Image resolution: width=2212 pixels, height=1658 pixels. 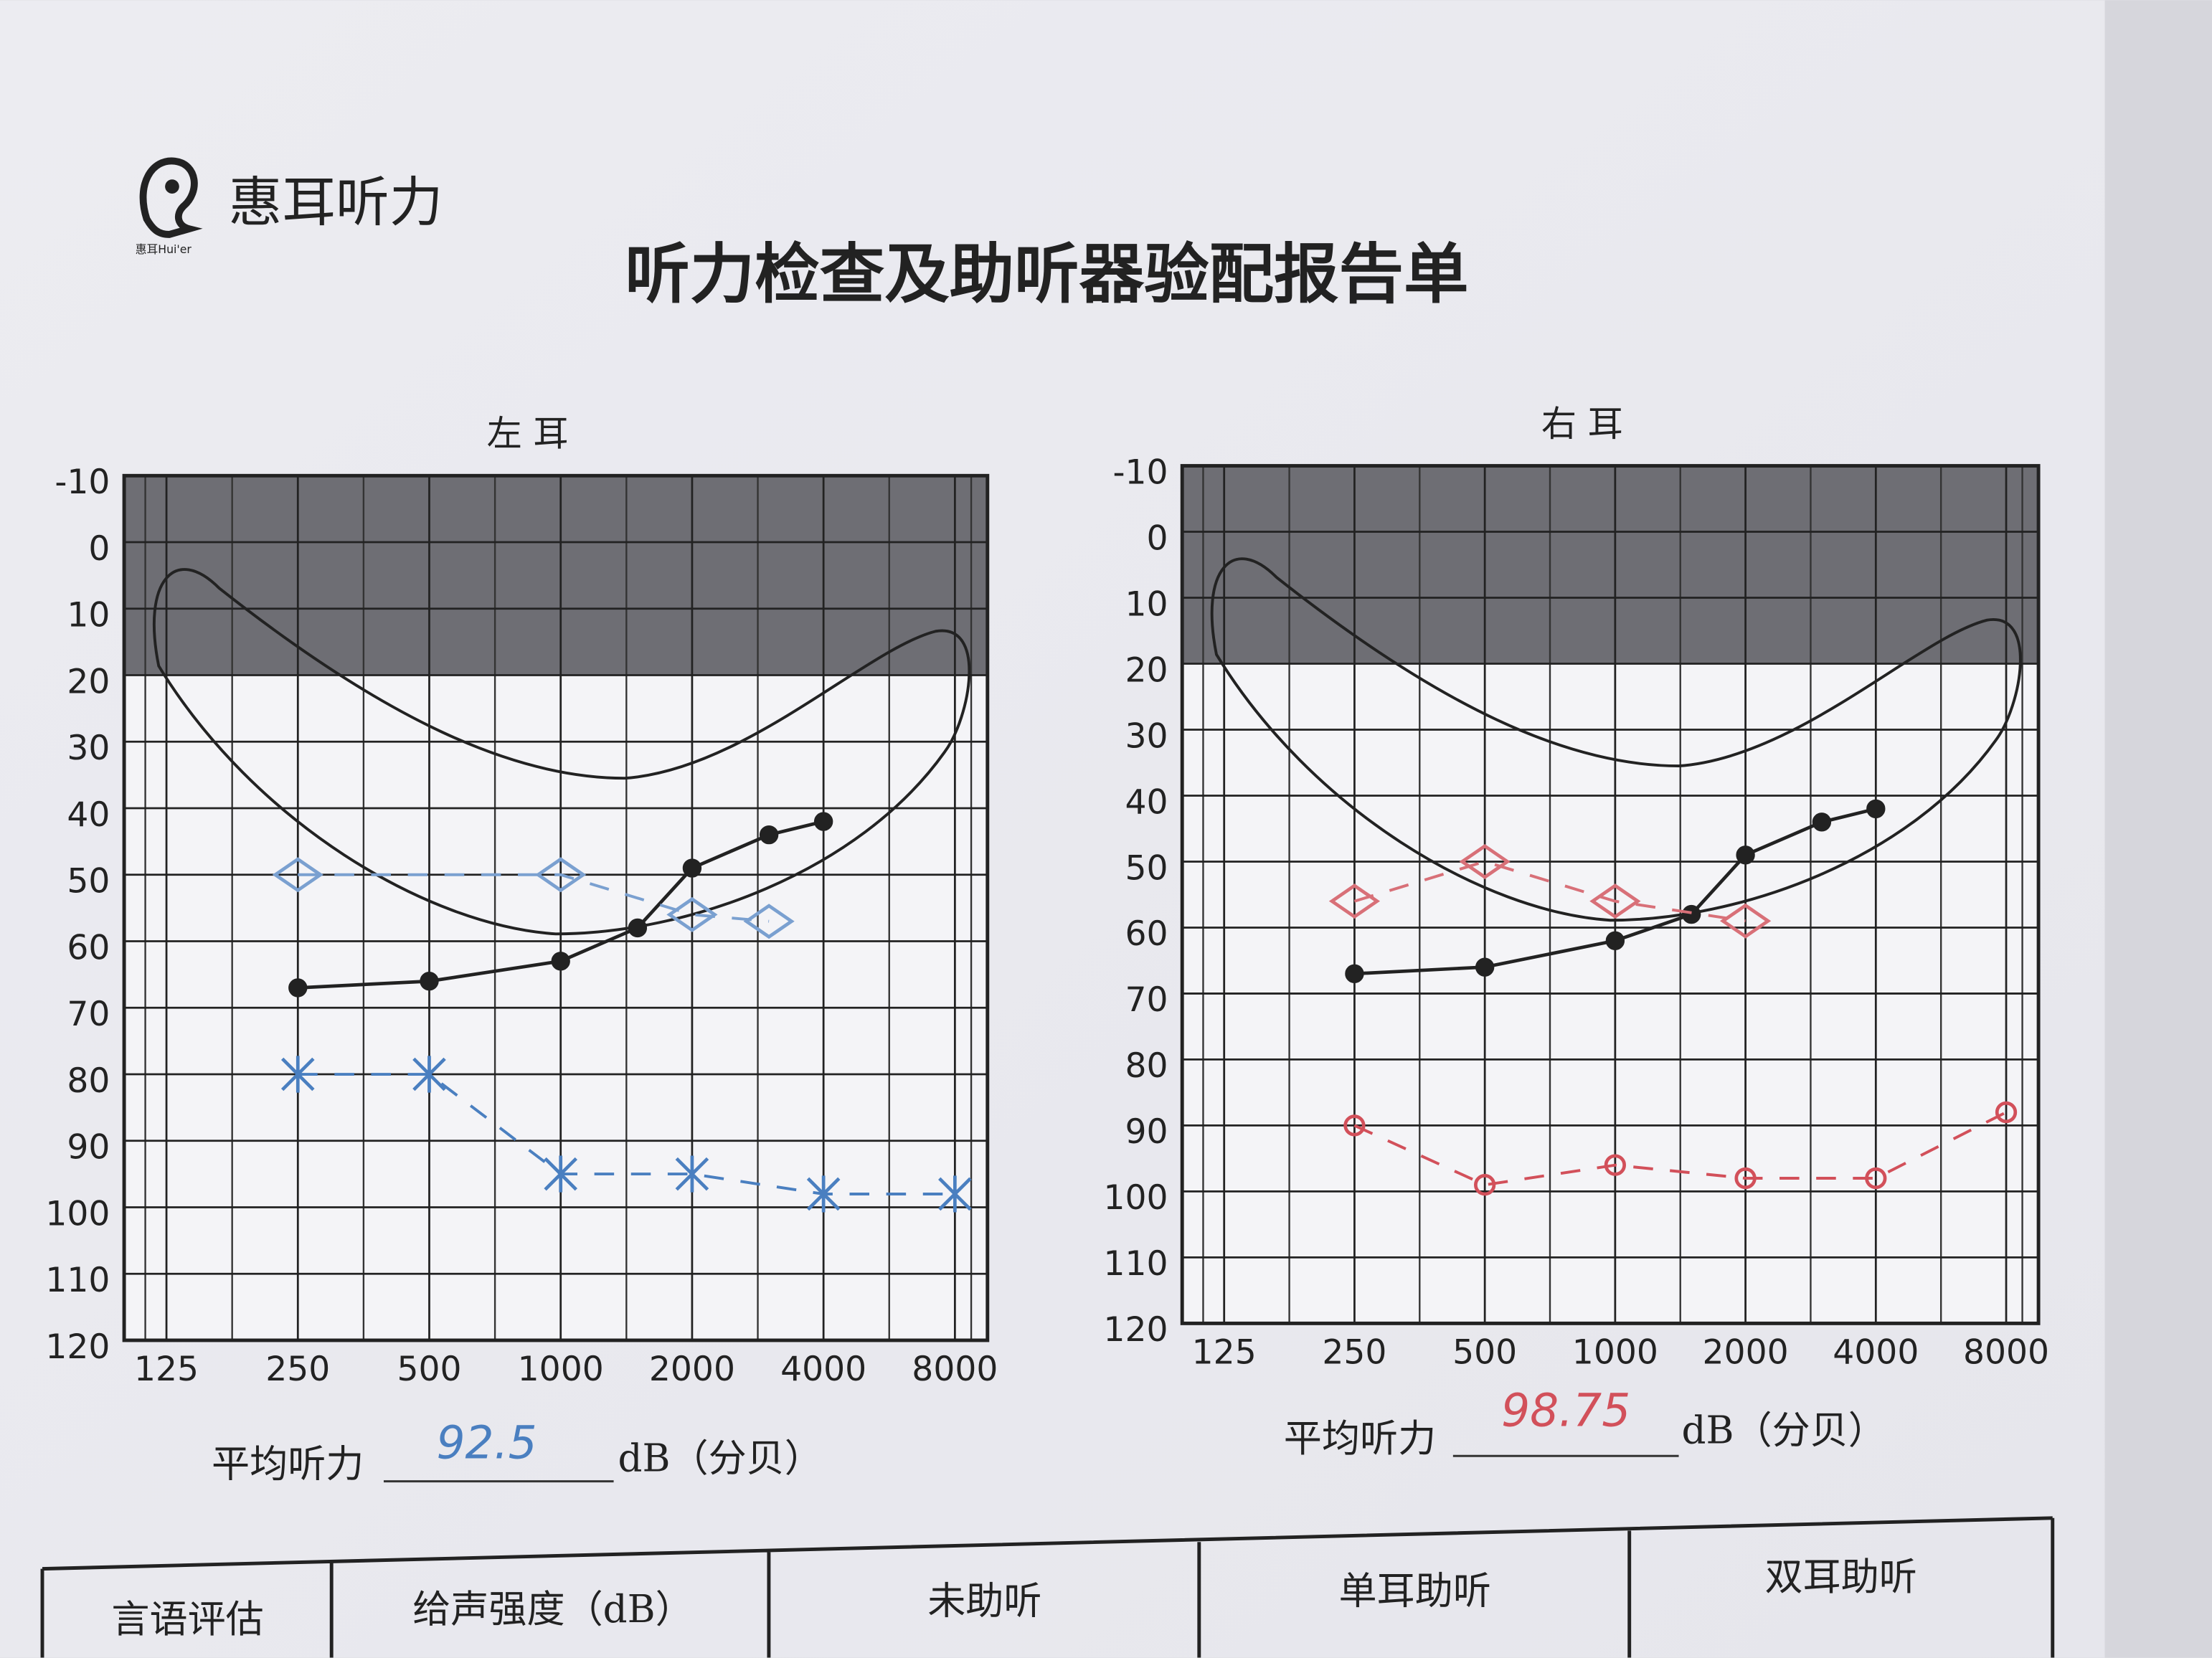 What do you see at coordinates (553, 1609) in the screenshot?
I see `table-header: 给声强度（dB）` at bounding box center [553, 1609].